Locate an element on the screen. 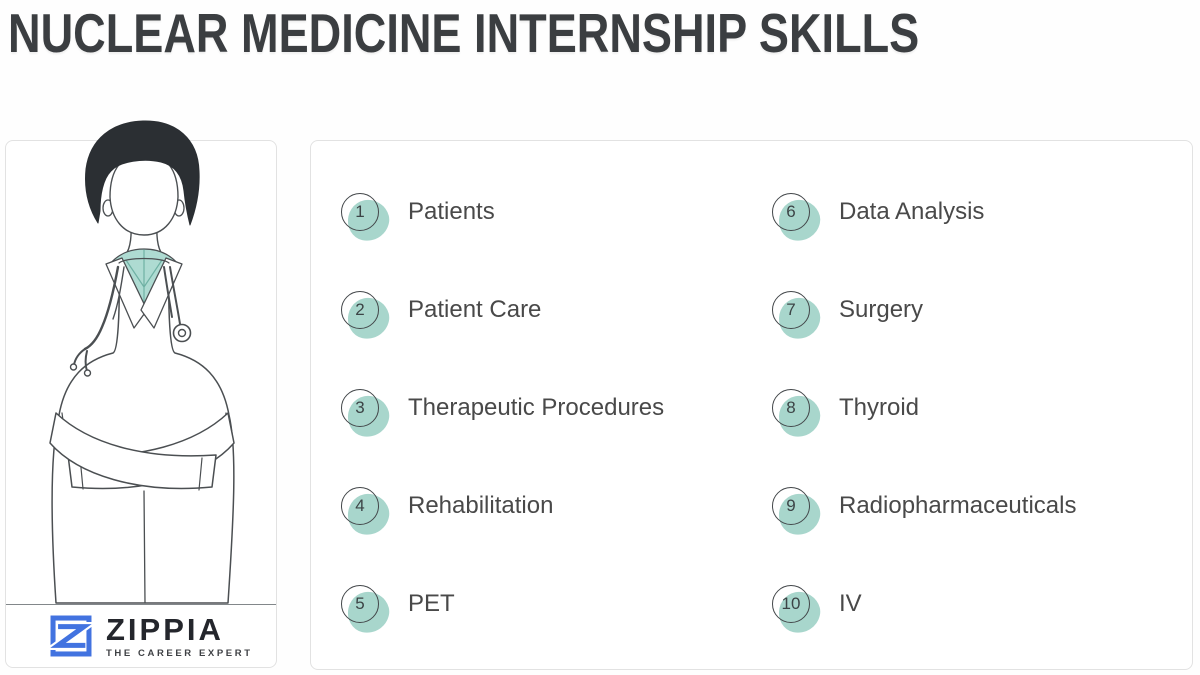 This screenshot has width=1200, height=675. badge-number: 2 is located at coordinates (360, 309).